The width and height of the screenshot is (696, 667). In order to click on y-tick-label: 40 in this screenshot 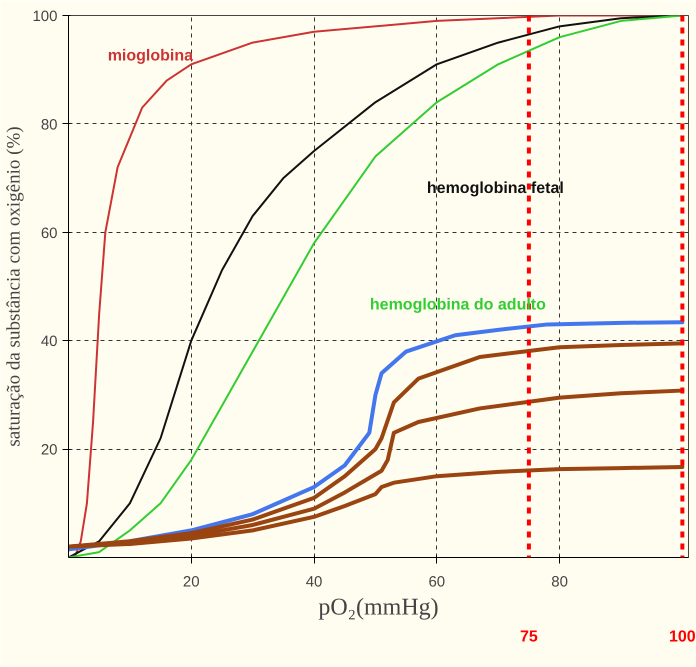, I will do `click(49, 341)`.